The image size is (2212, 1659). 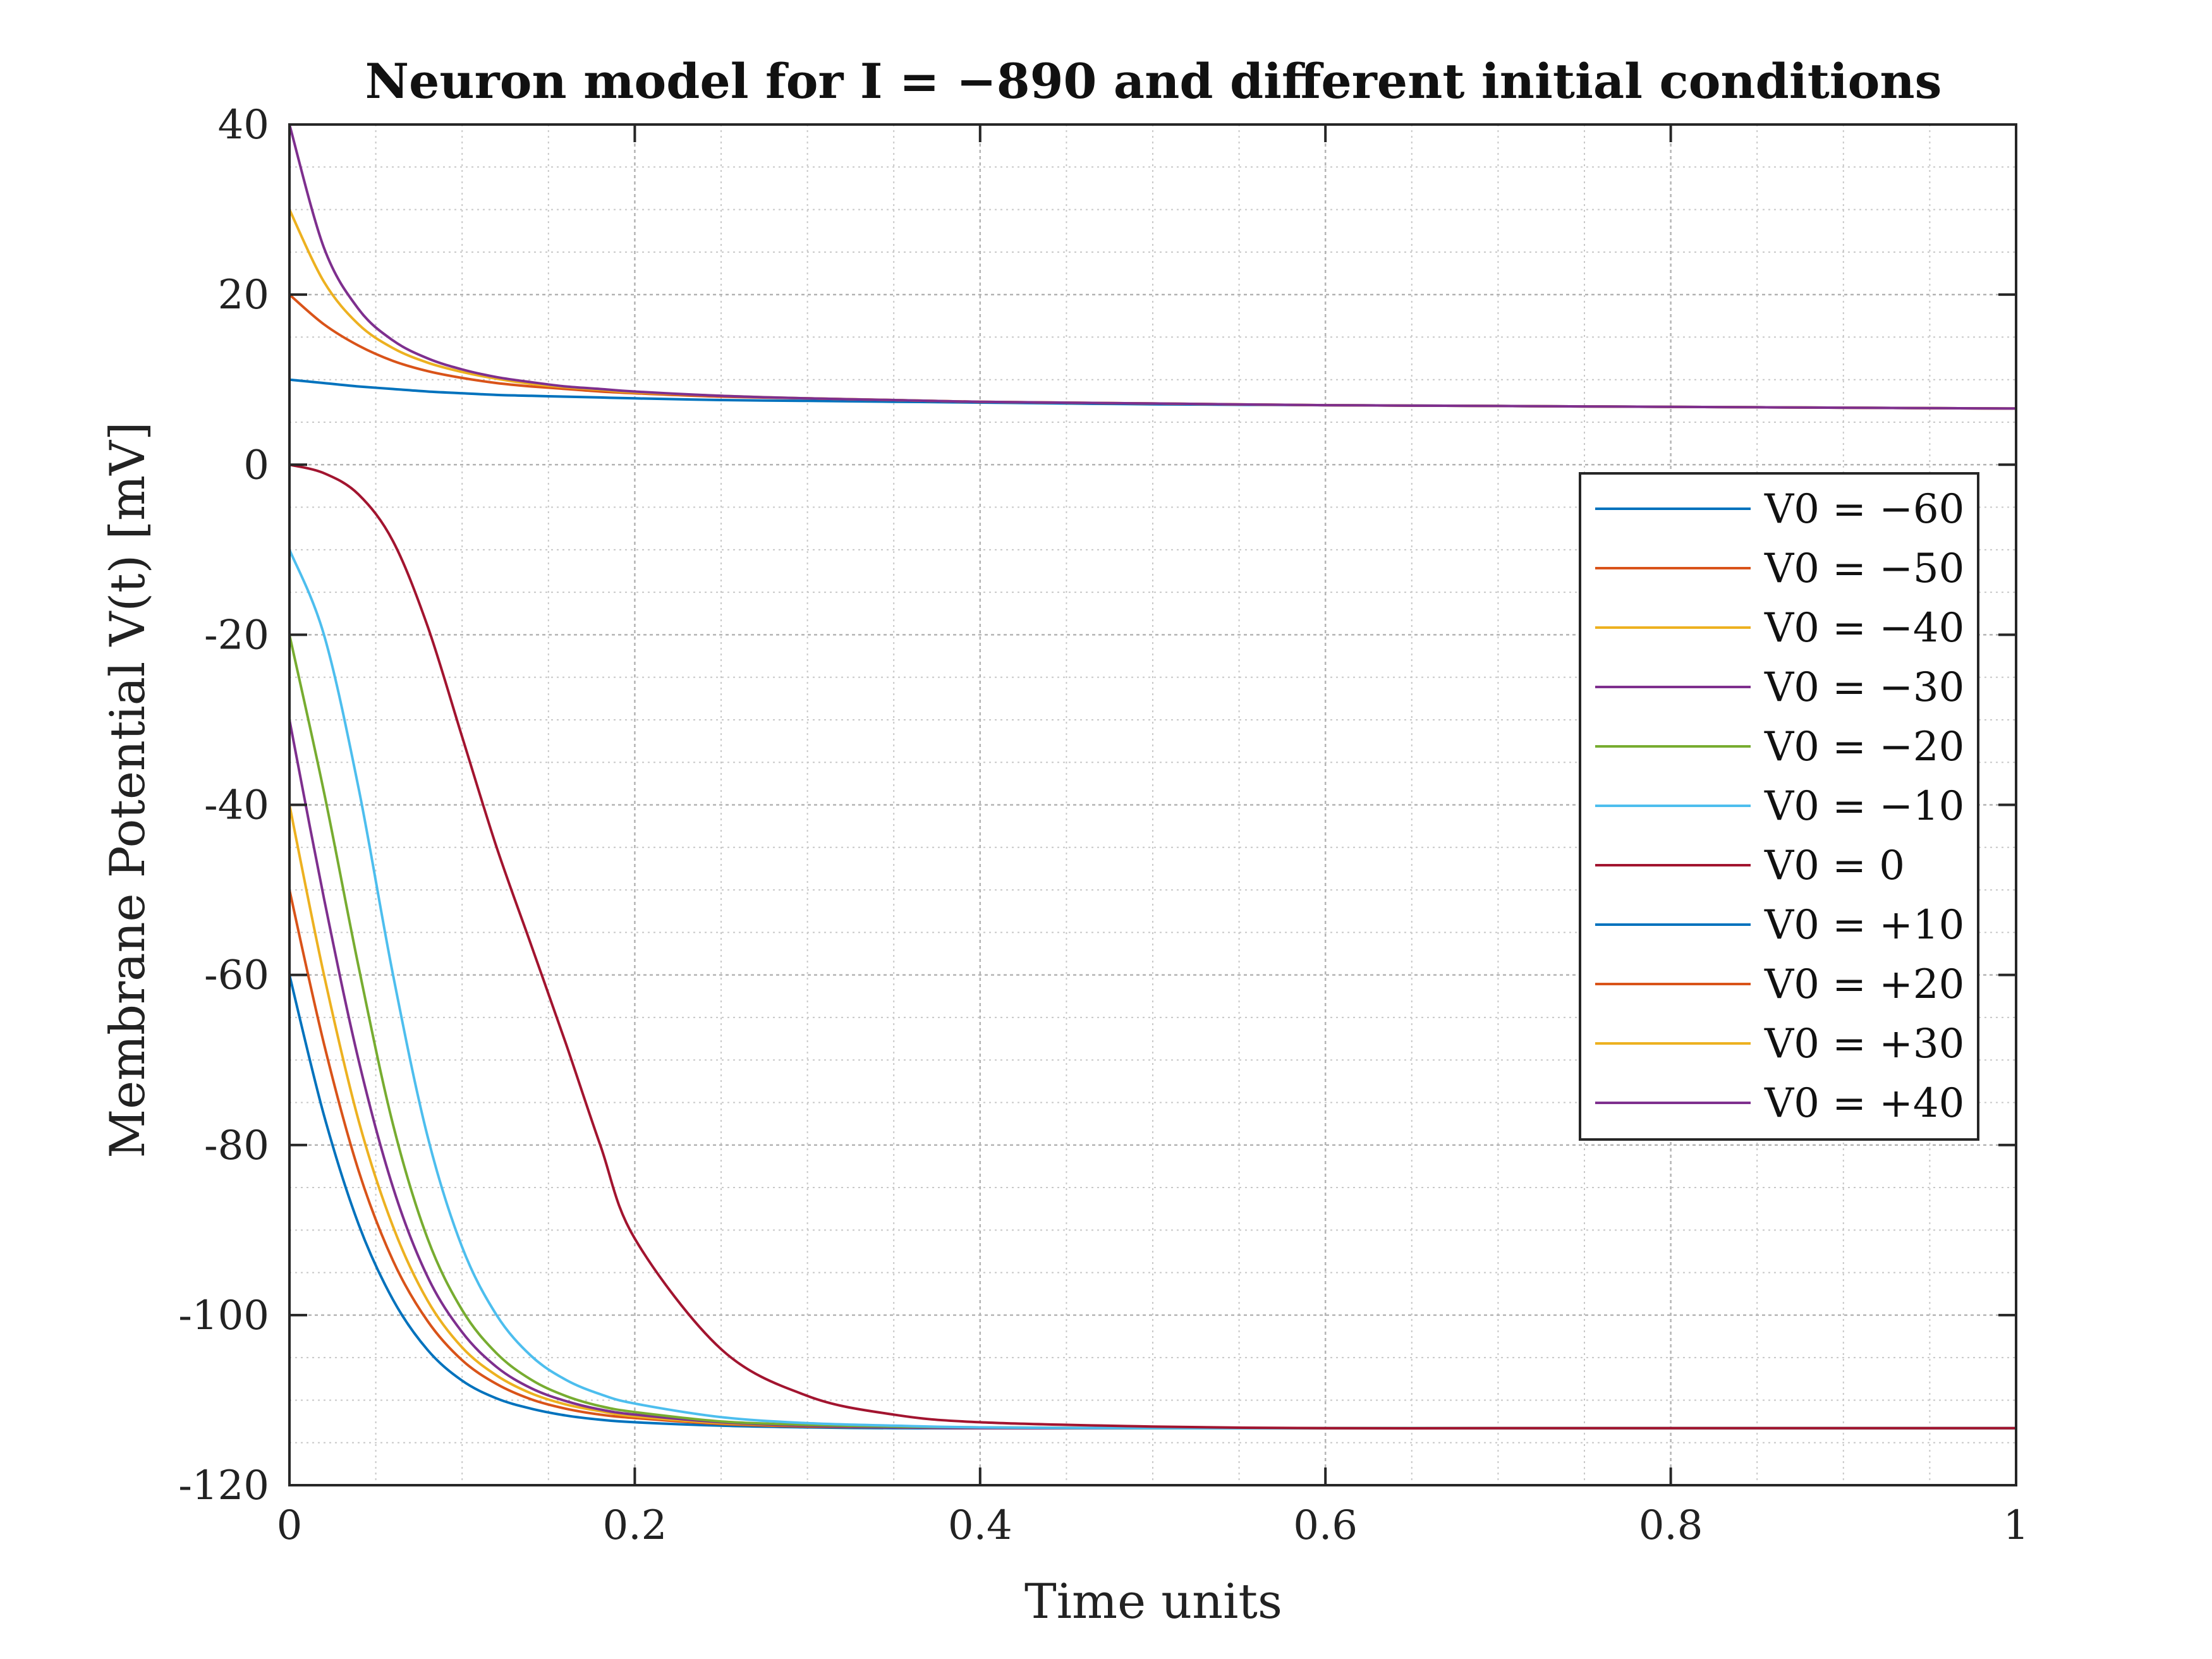 I want to click on x-tick-label: 0.8, so click(x=1671, y=1525).